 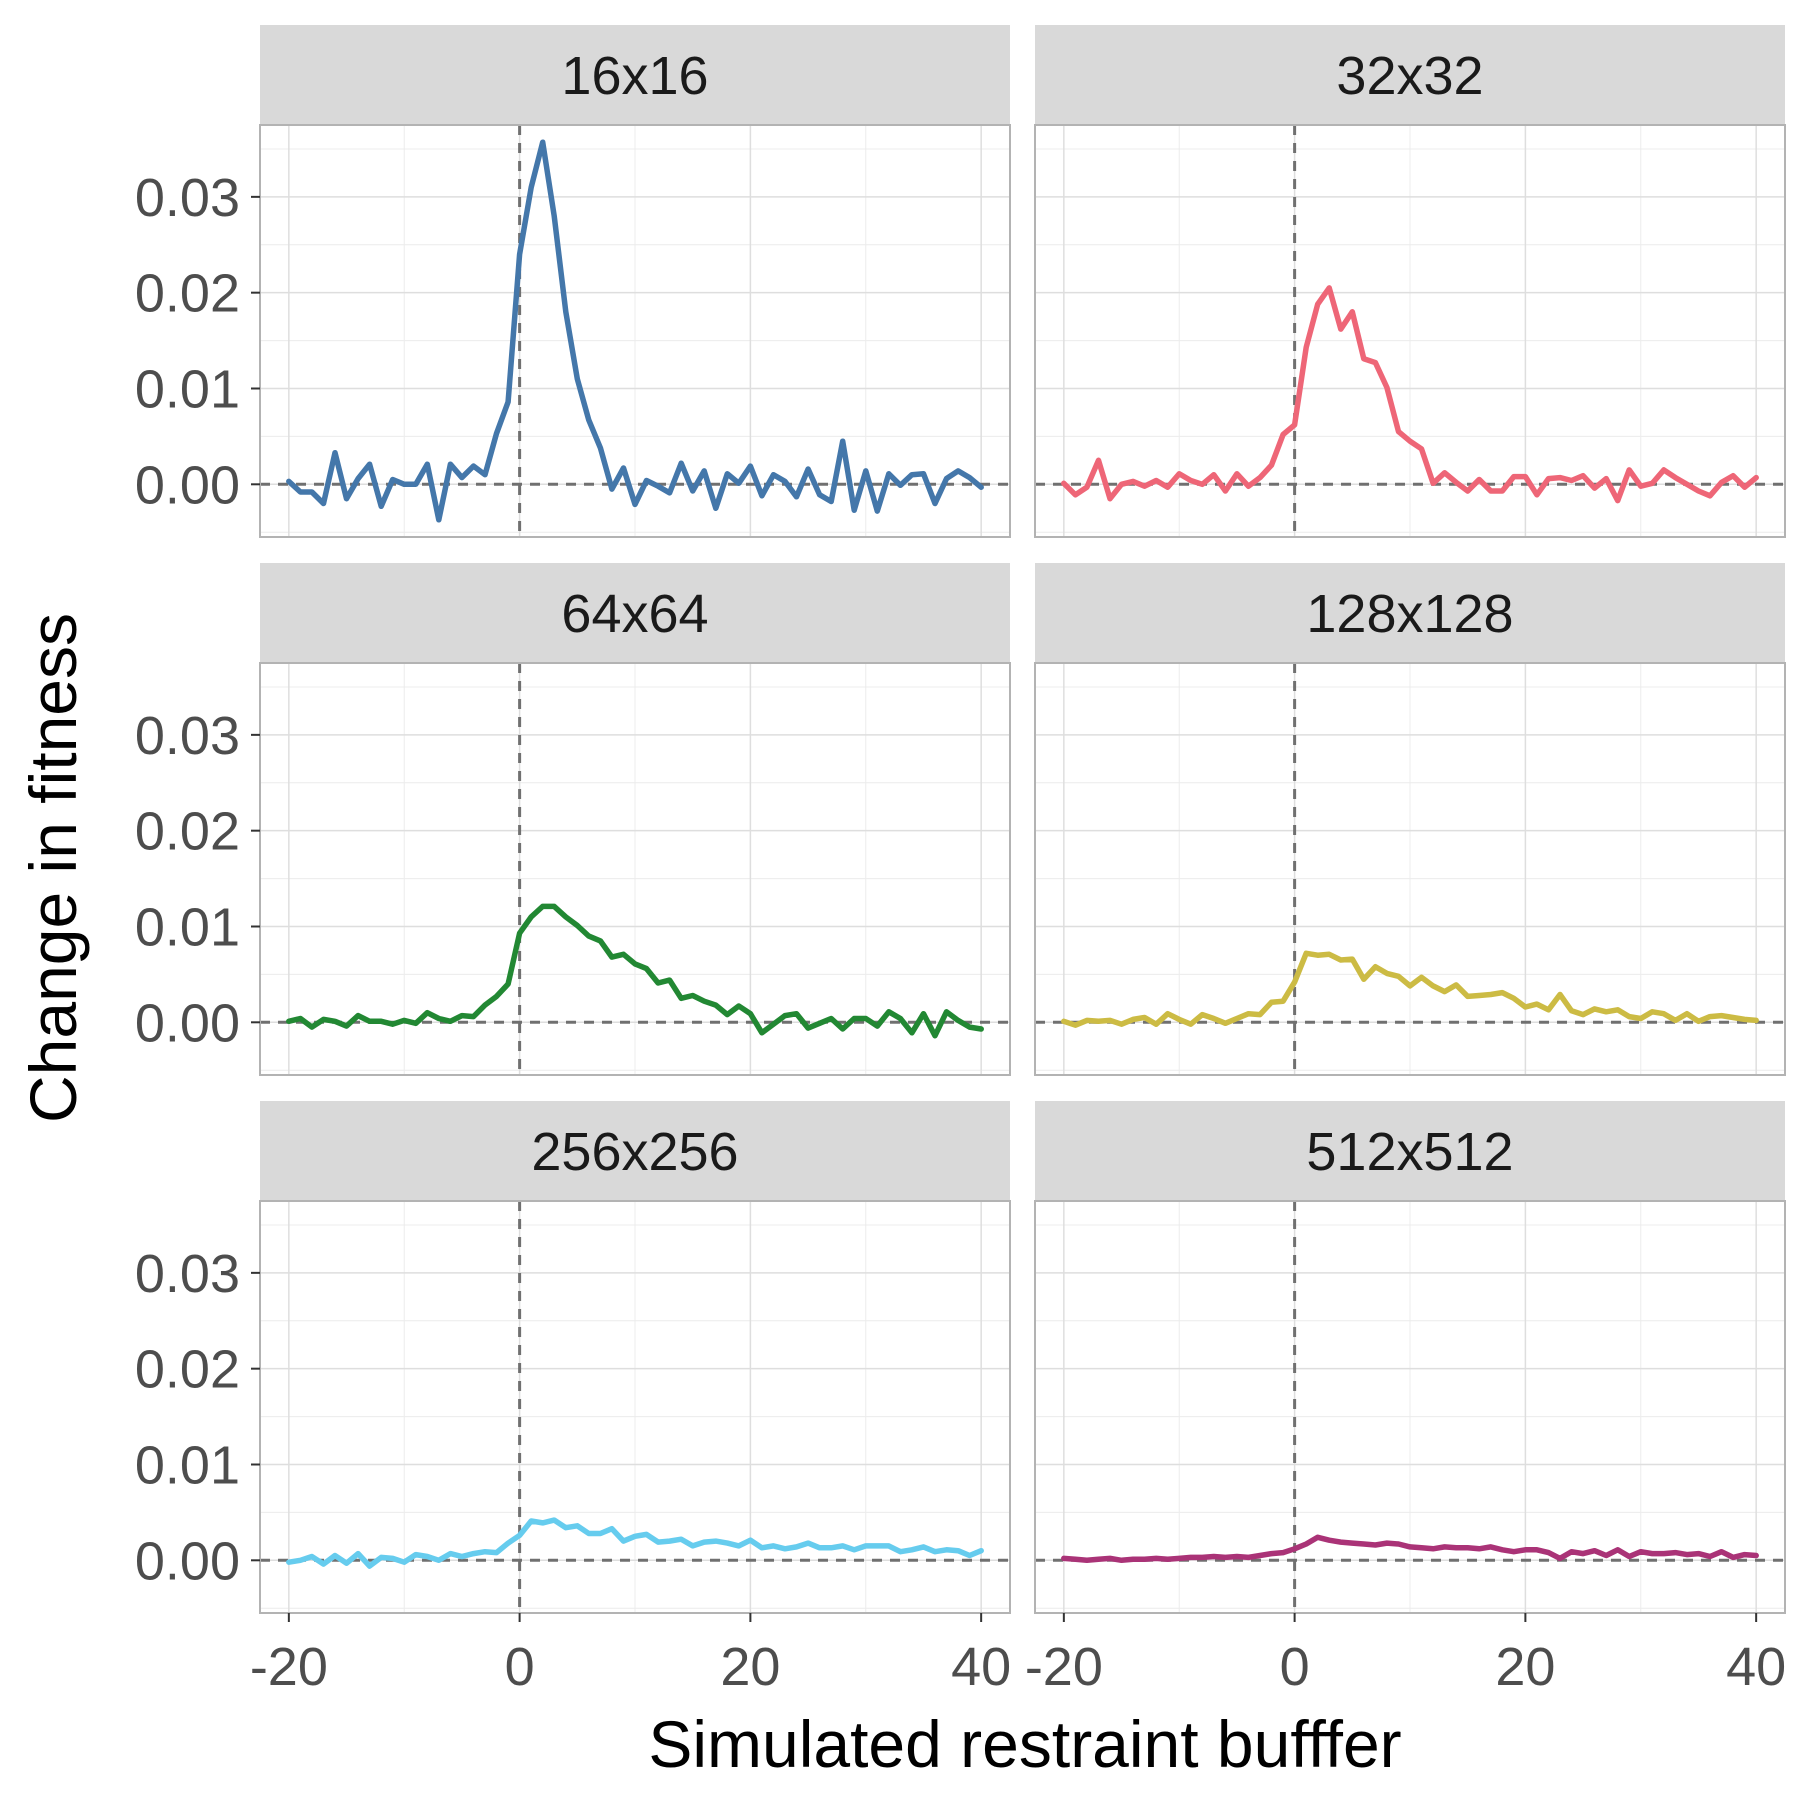 What do you see at coordinates (1018, 1655) in the screenshot?
I see `x-axis: -20 0 20 40 -20 0 20 40` at bounding box center [1018, 1655].